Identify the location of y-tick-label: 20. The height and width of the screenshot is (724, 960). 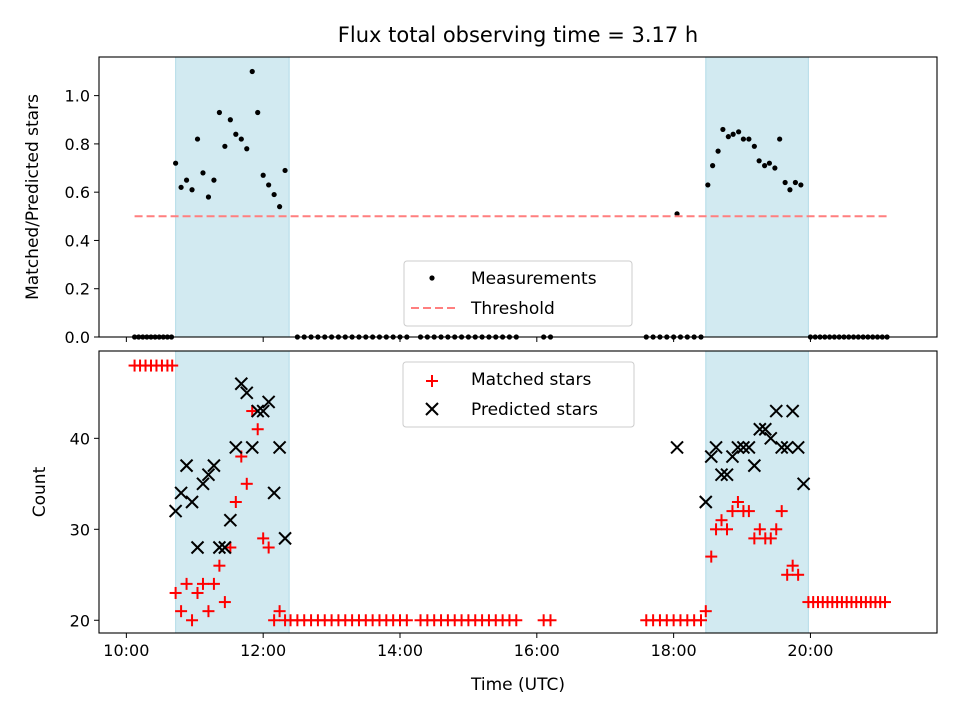
(80, 620).